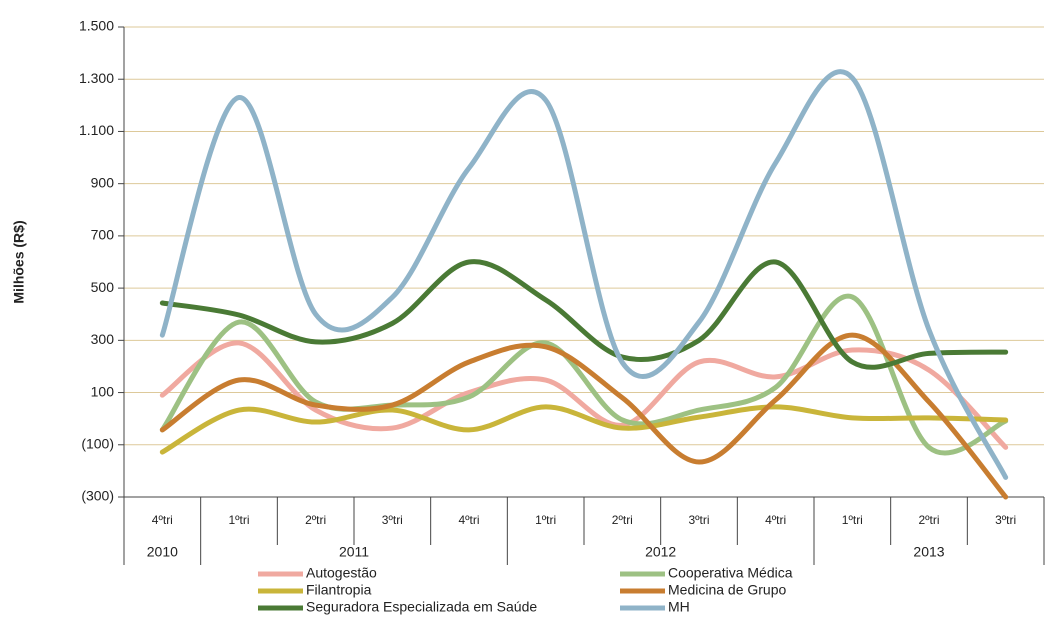 The image size is (1046, 621). I want to click on y-tick-label: 700, so click(103, 235).